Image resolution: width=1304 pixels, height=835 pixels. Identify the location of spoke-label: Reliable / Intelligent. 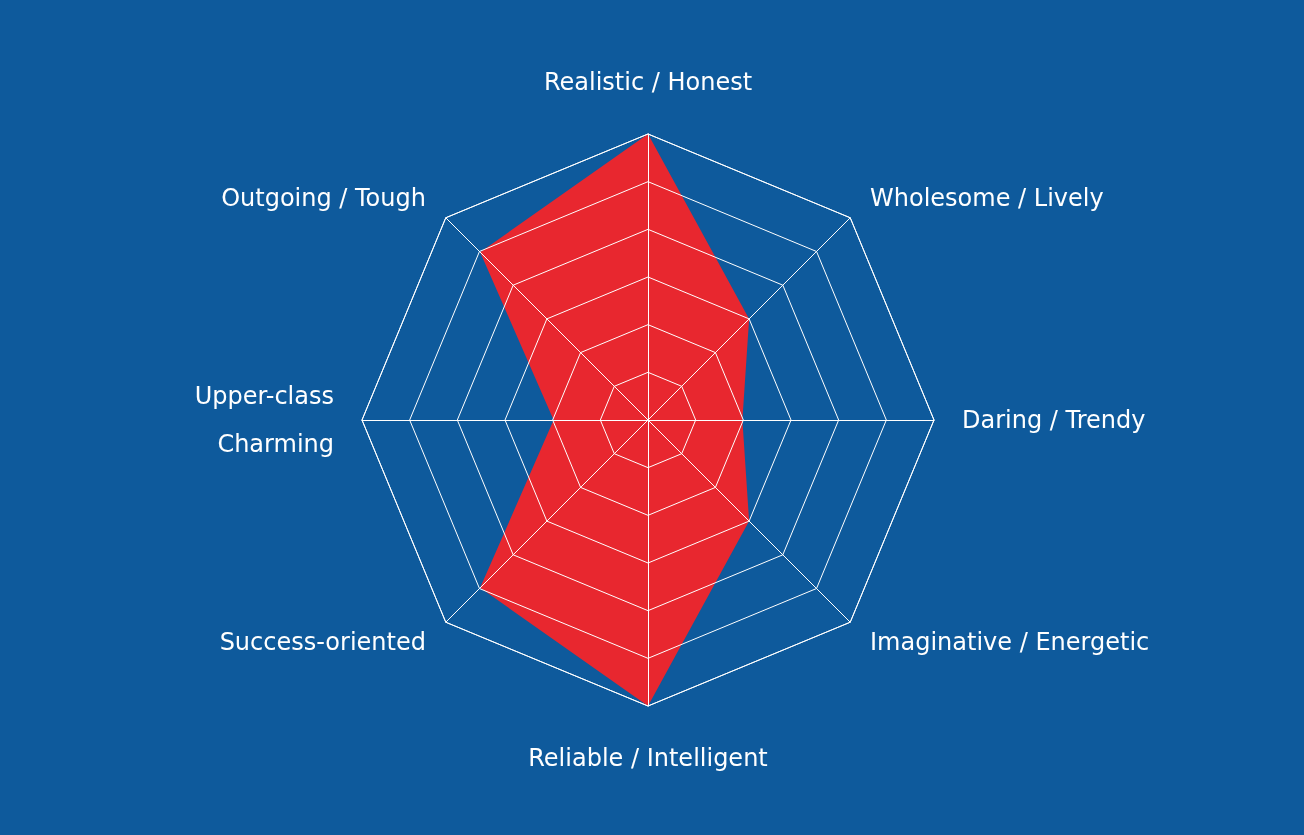
(648, 758).